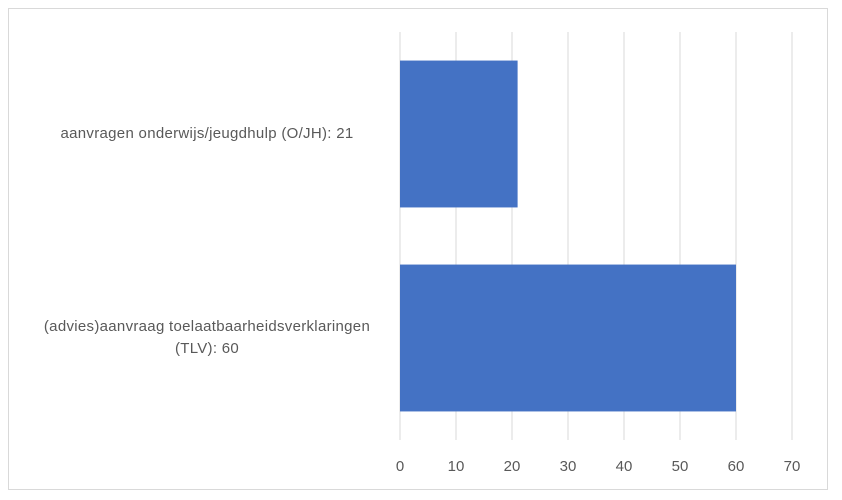 This screenshot has width=842, height=500. Describe the element at coordinates (568, 466) in the screenshot. I see `x-tick-label: 30` at that location.